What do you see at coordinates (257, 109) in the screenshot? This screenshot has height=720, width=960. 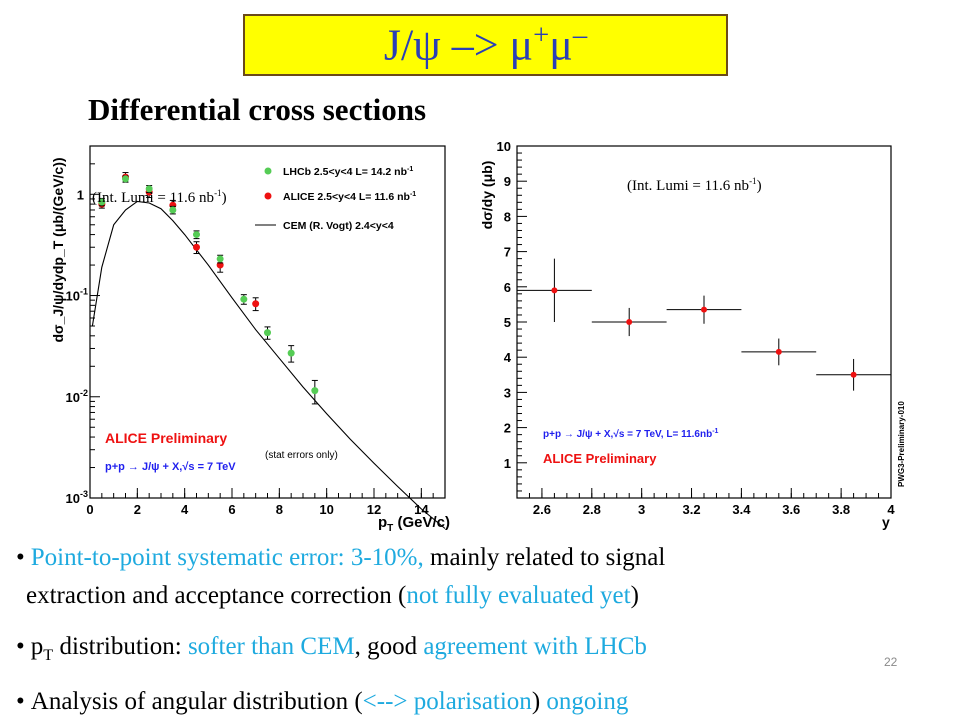 I see `slide-subtitle: Differential cross sections` at bounding box center [257, 109].